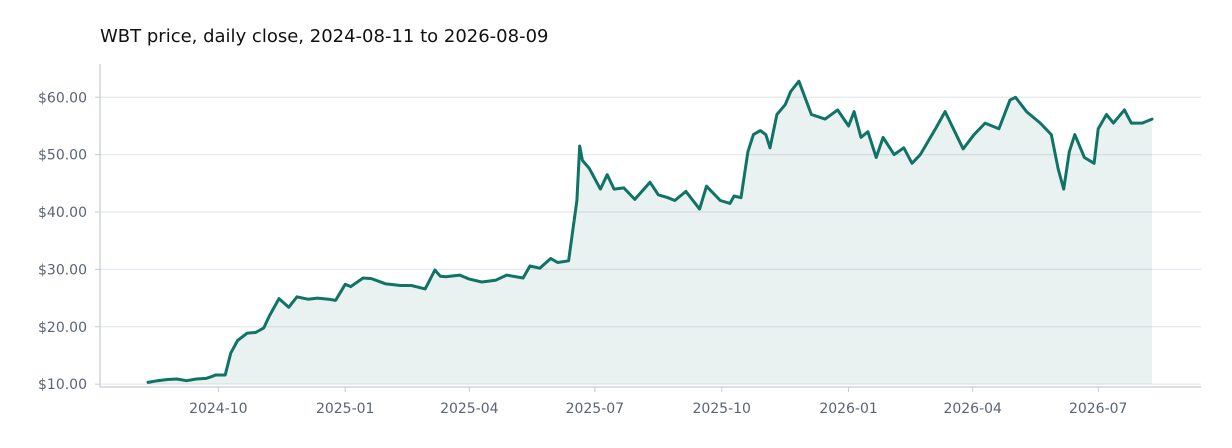 The width and height of the screenshot is (1232, 448). What do you see at coordinates (721, 409) in the screenshot?
I see `x-tick-label: 2025-10` at bounding box center [721, 409].